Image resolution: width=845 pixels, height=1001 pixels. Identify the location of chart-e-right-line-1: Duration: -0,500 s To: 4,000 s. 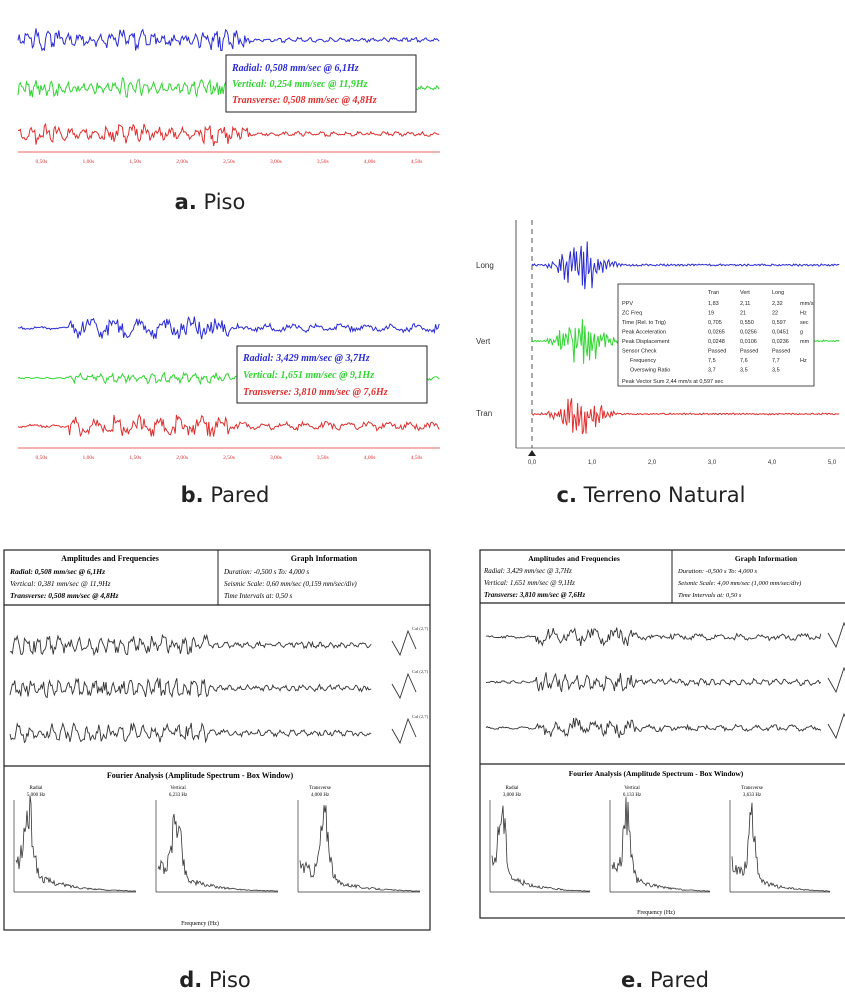
(717, 571).